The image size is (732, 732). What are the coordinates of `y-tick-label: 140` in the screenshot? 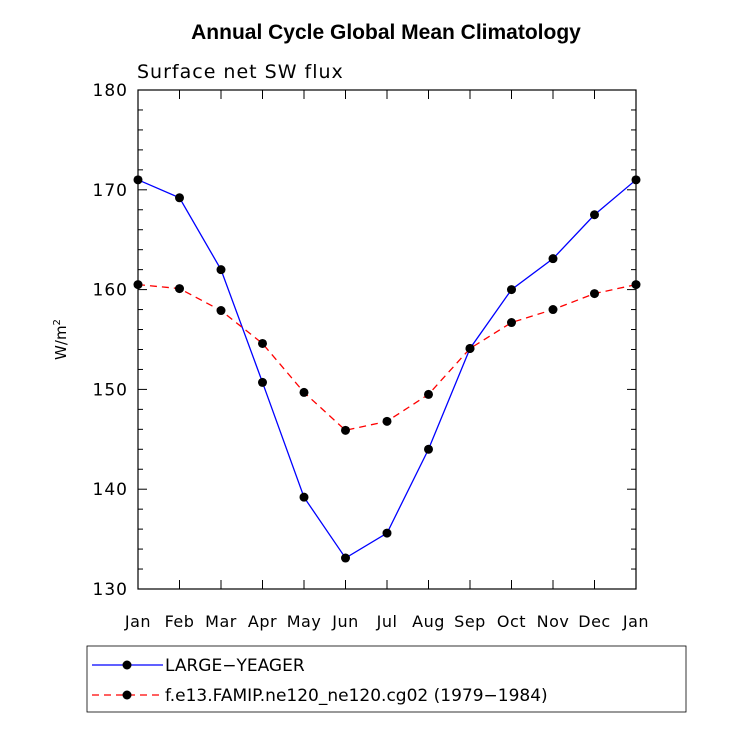 It's located at (110, 490).